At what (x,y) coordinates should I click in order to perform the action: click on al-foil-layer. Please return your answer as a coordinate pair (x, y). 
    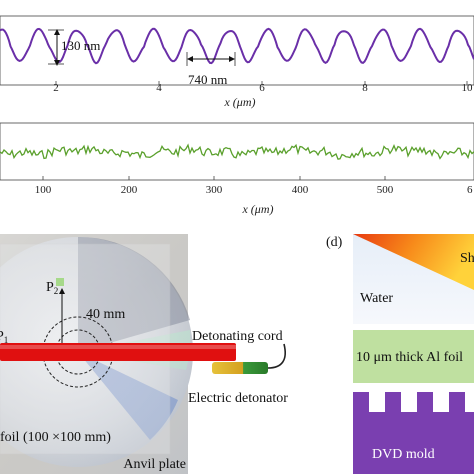
    Looking at the image, I should click on (413, 356).